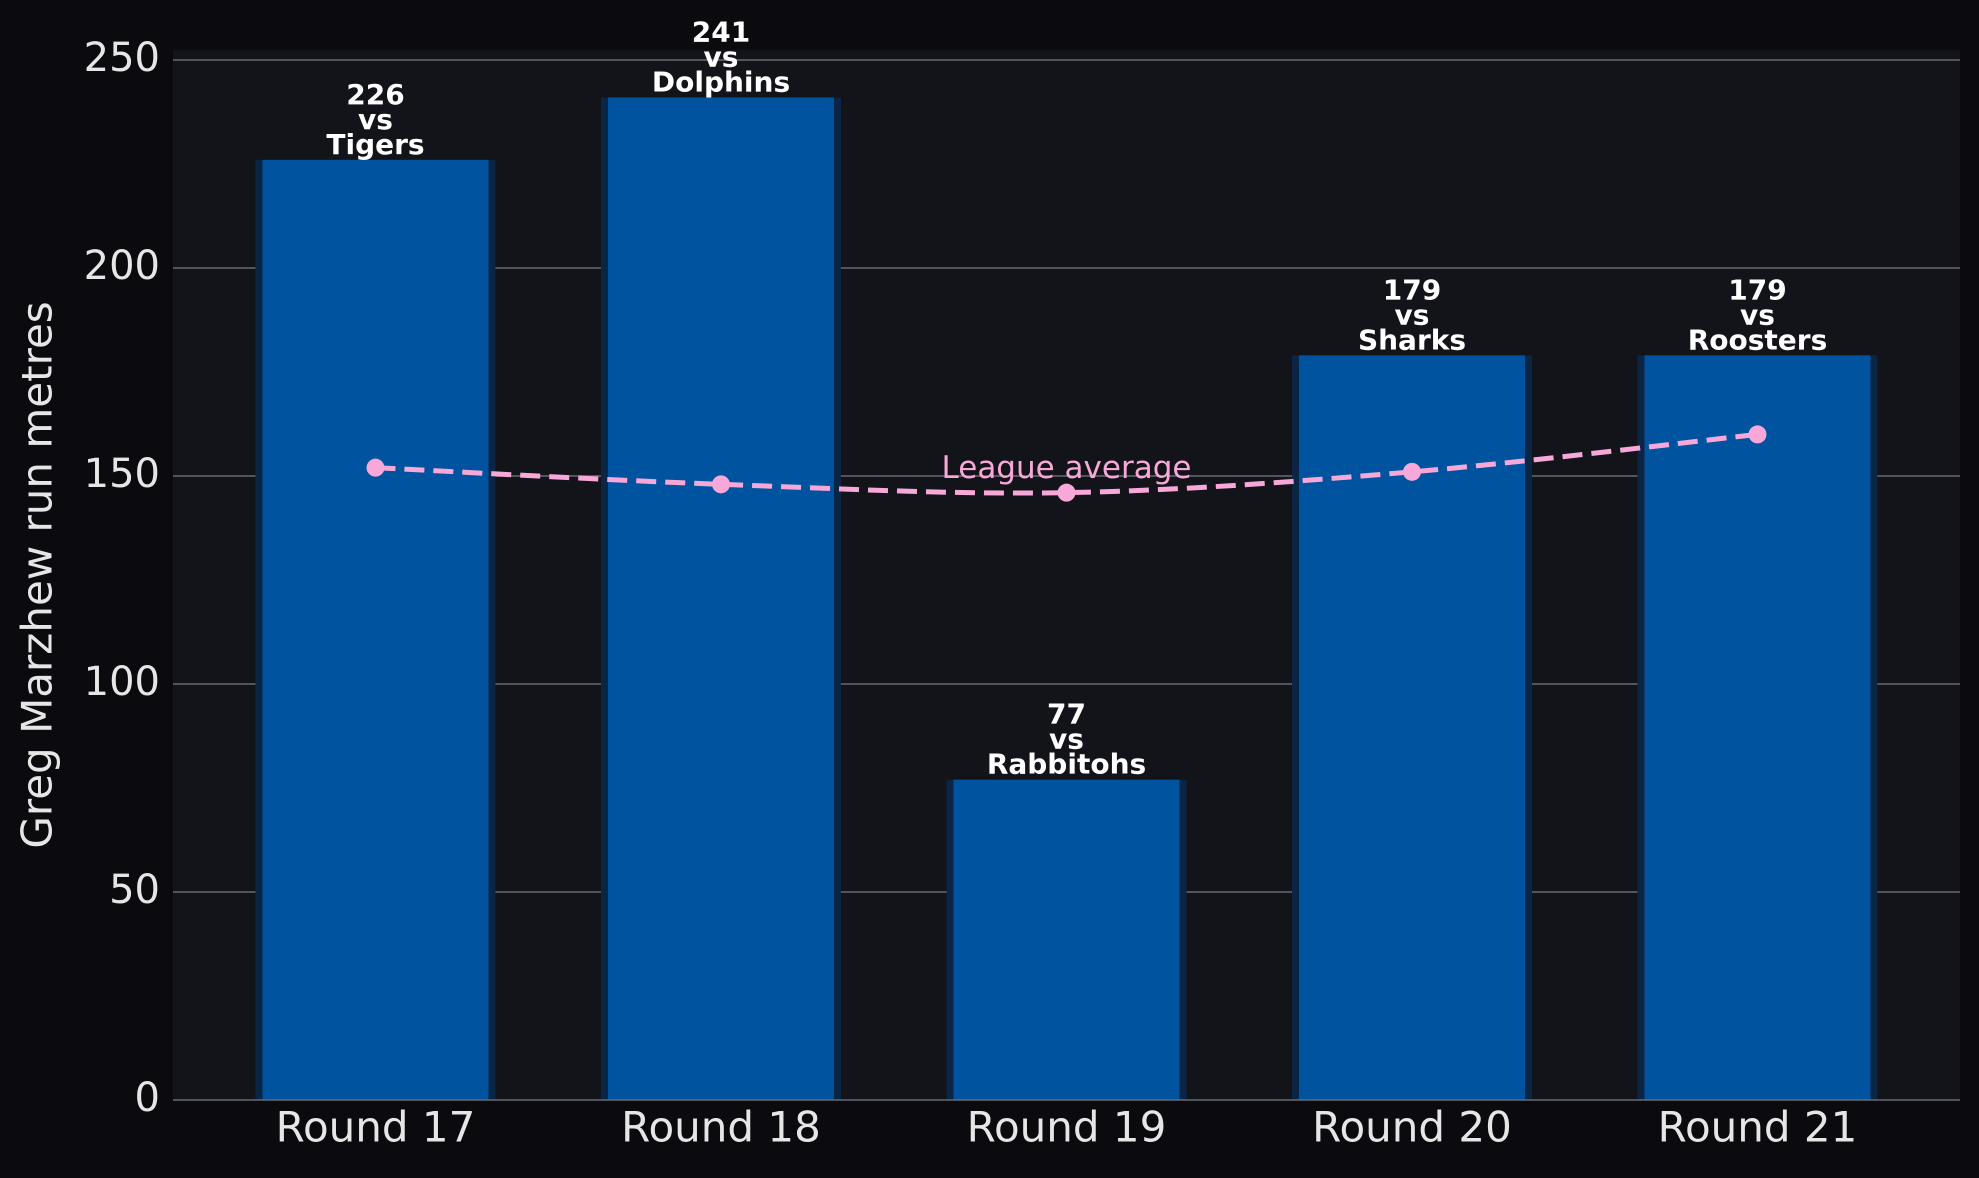 This screenshot has height=1178, width=1979. What do you see at coordinates (721, 31) in the screenshot?
I see `bar-value-label: 241` at bounding box center [721, 31].